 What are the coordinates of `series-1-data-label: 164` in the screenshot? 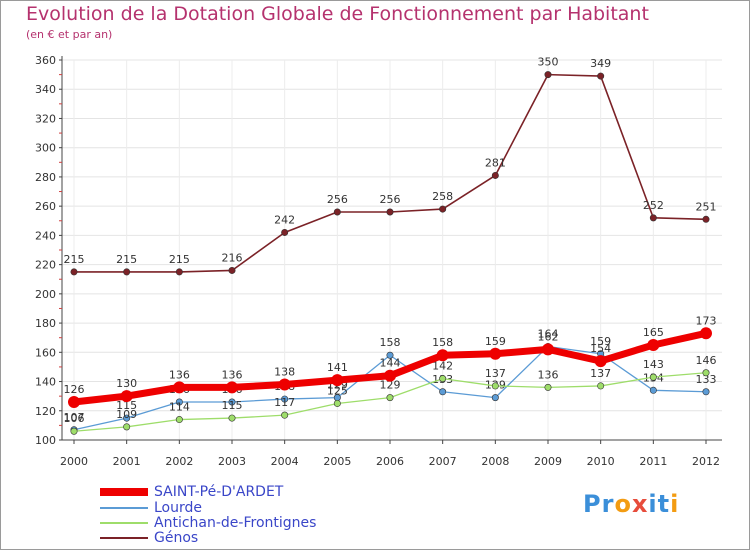 It's located at (548, 333).